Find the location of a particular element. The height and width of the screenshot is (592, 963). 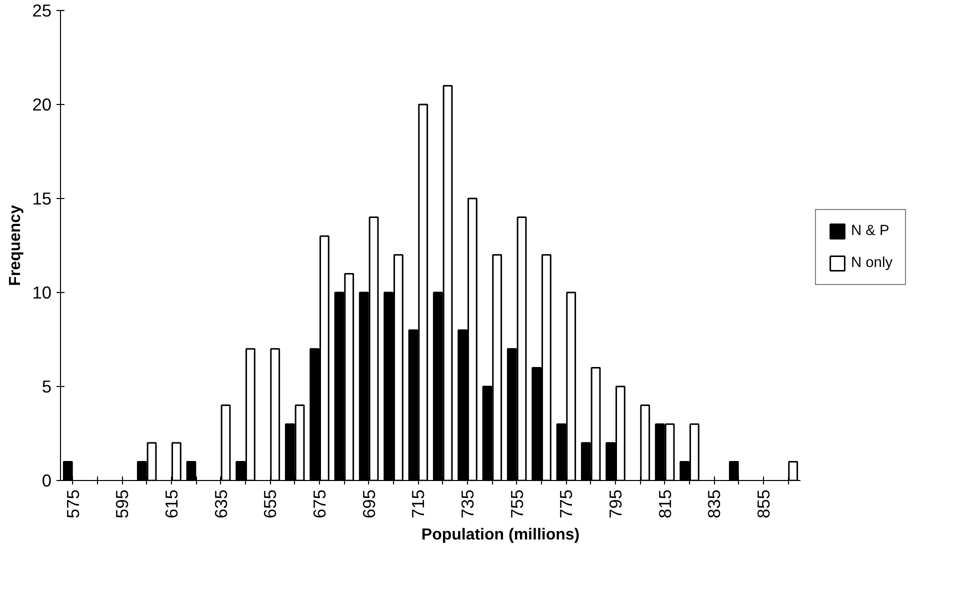

x-tick-label: 715 is located at coordinates (418, 503).